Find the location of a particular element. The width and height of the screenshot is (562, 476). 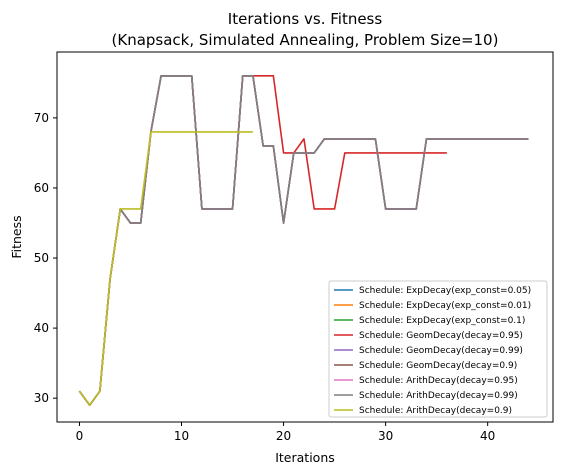

y-tick-label: 40 is located at coordinates (41, 328).